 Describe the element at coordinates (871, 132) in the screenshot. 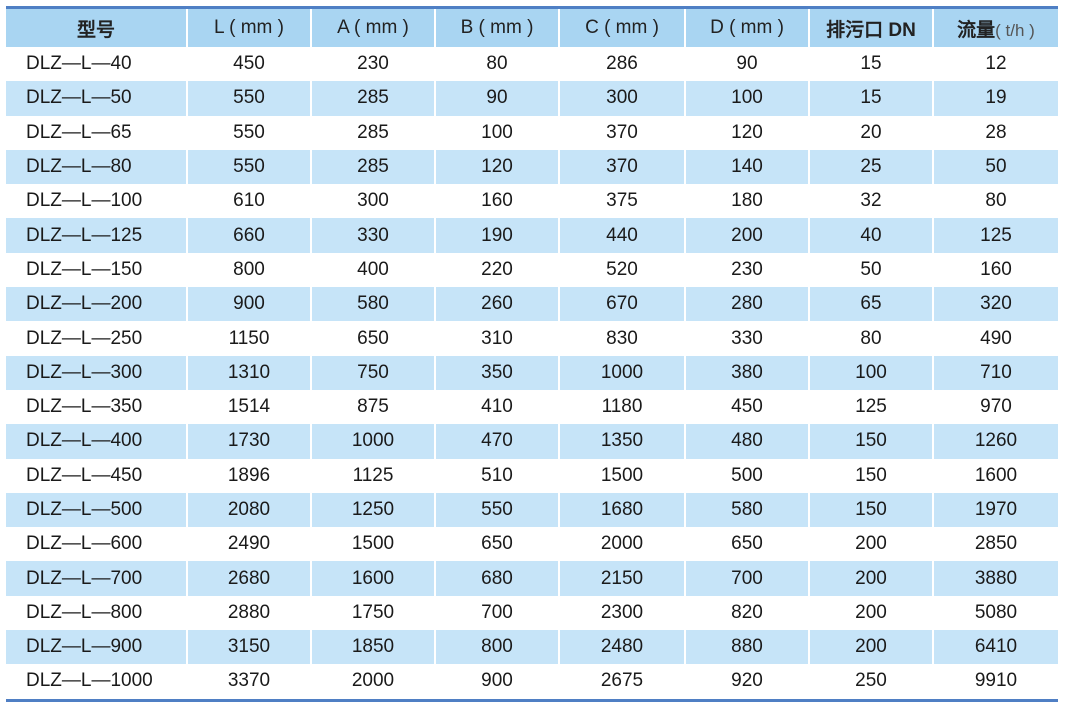

I see `value-cell: 20` at that location.